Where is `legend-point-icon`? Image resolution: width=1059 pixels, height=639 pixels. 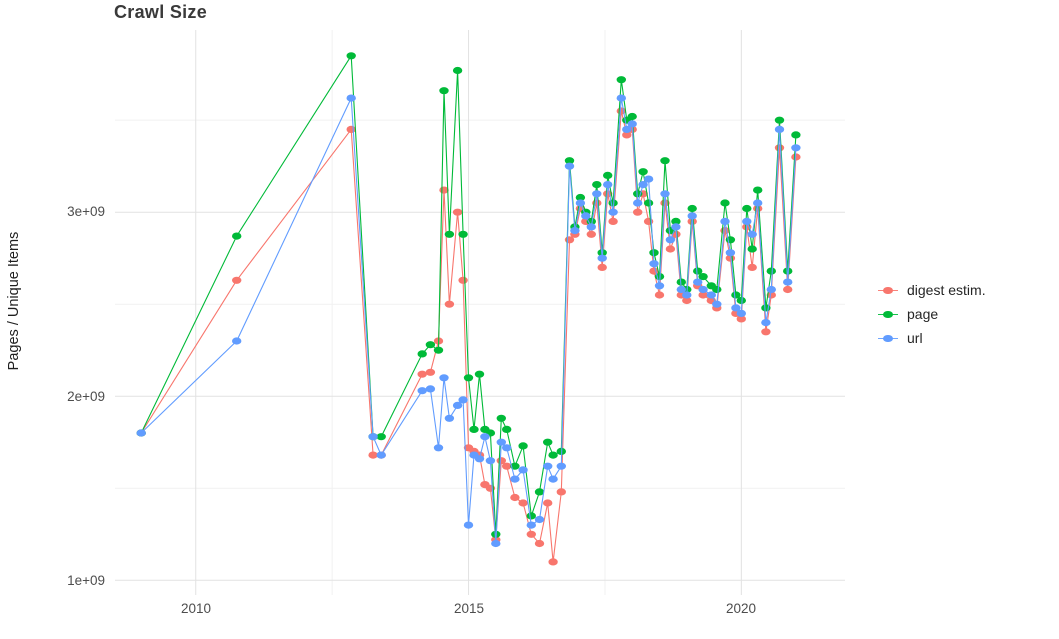
legend-point-icon is located at coordinates (888, 314).